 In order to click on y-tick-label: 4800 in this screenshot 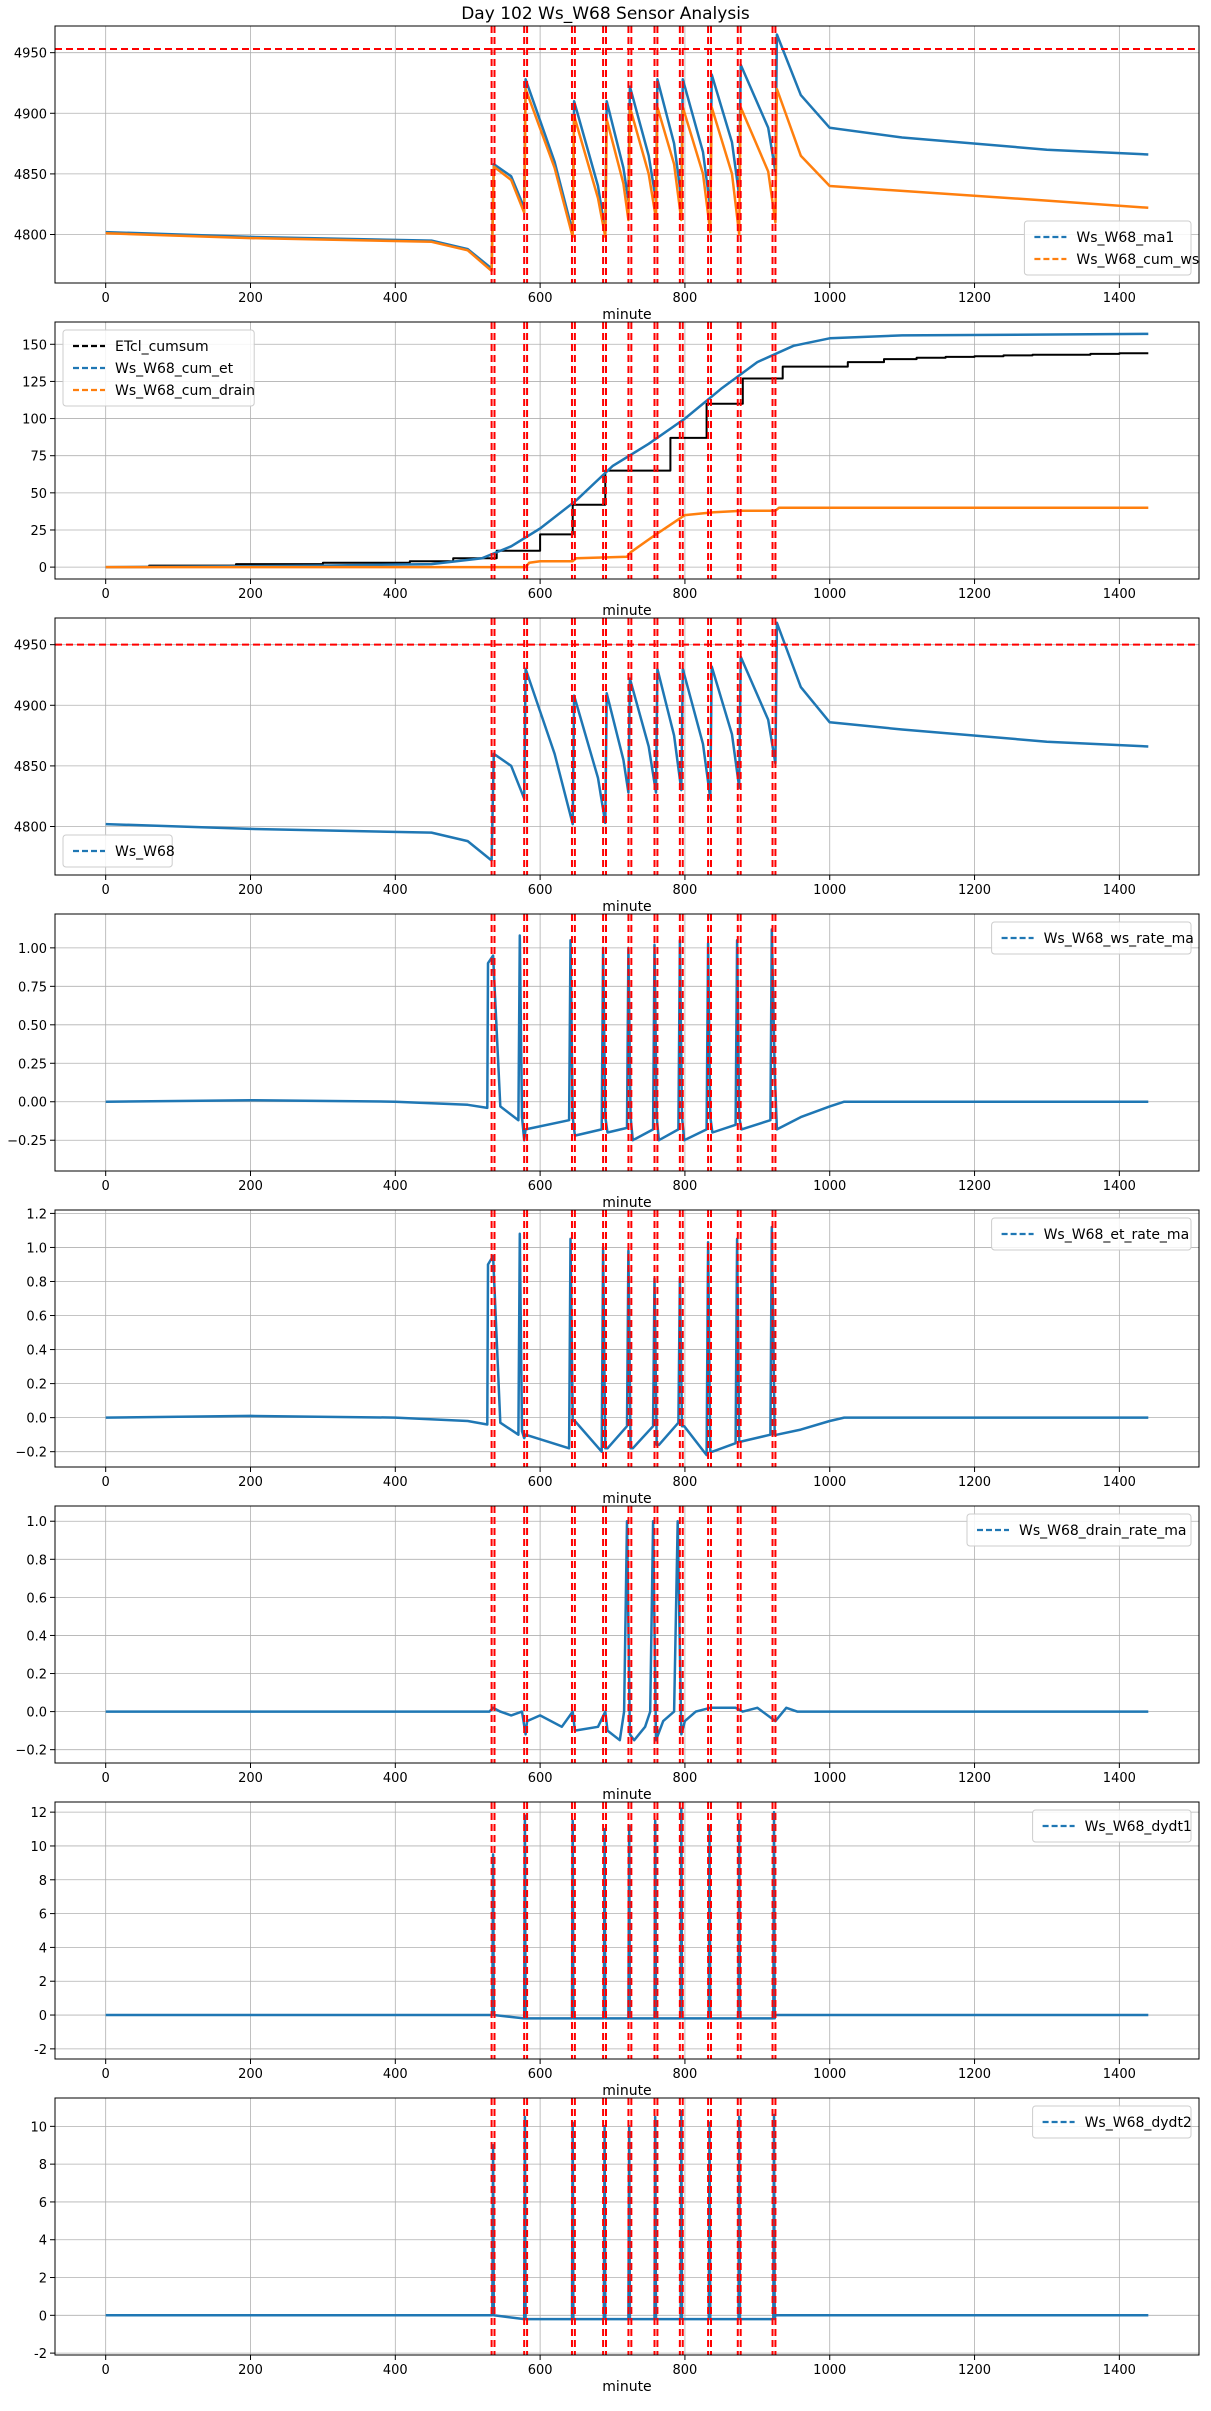, I will do `click(30, 236)`.